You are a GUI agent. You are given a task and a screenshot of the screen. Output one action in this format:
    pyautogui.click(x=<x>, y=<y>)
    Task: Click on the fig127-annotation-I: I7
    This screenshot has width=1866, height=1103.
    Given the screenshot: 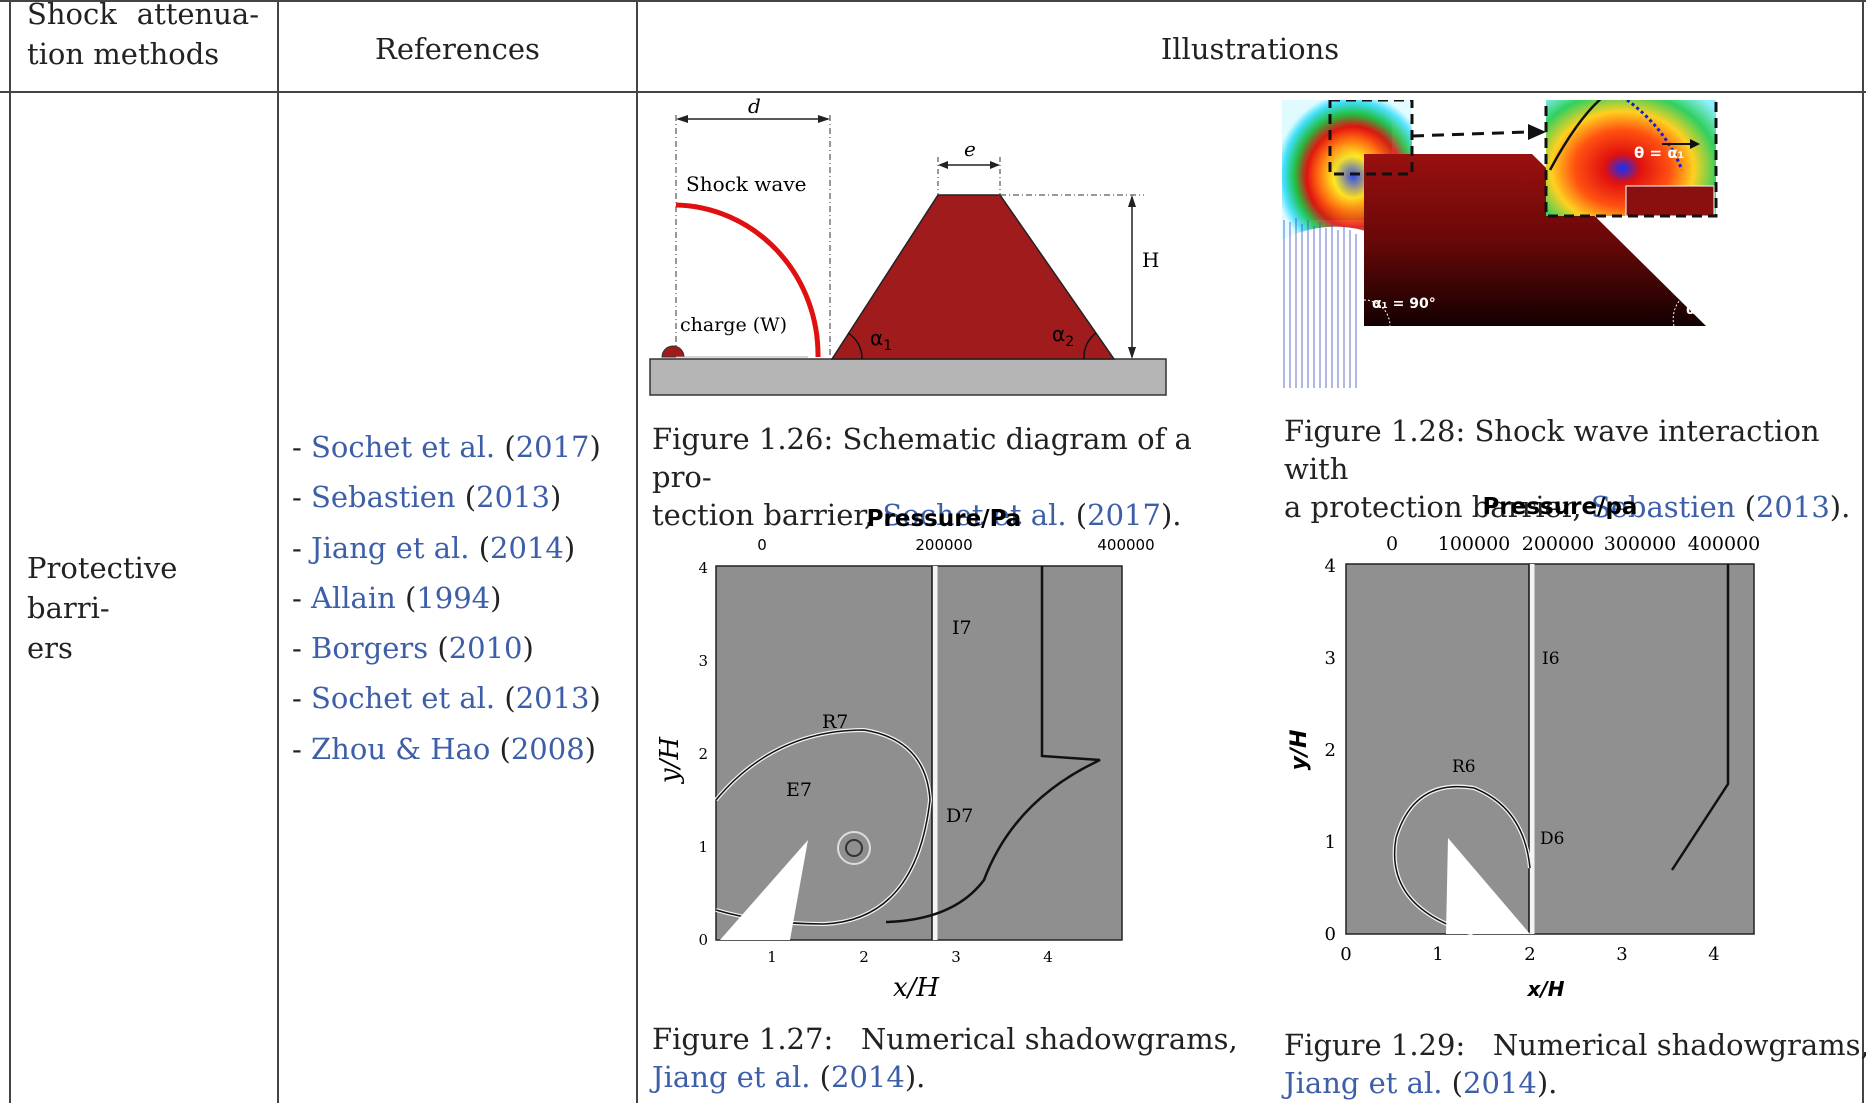 What is the action you would take?
    pyautogui.click(x=962, y=628)
    